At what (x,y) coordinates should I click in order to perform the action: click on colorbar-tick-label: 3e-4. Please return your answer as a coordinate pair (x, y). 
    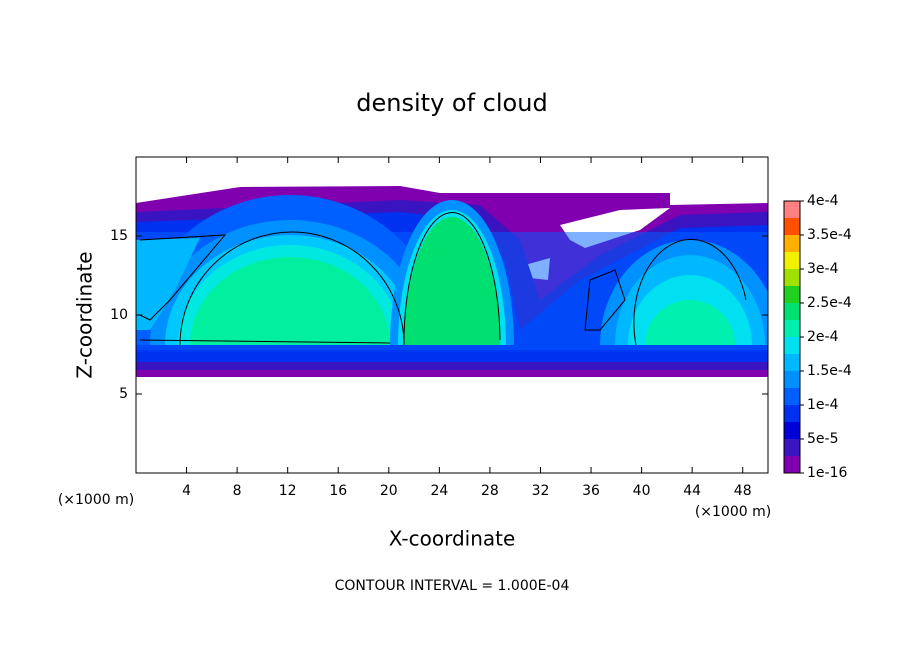
    Looking at the image, I should click on (823, 269).